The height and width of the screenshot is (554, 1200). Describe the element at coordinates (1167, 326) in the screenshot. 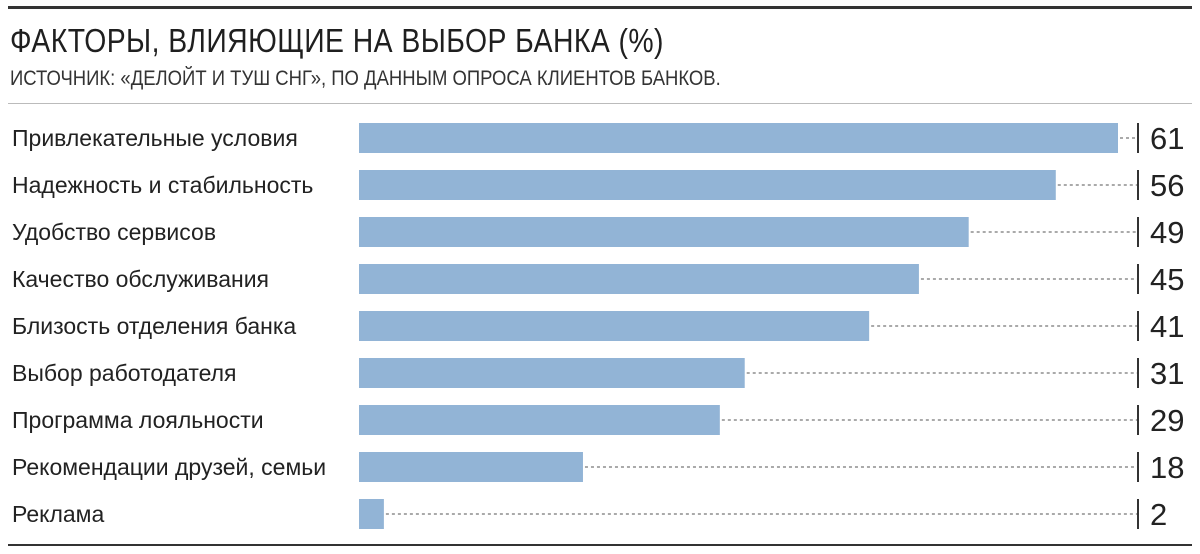

I see `data-label: 41` at that location.